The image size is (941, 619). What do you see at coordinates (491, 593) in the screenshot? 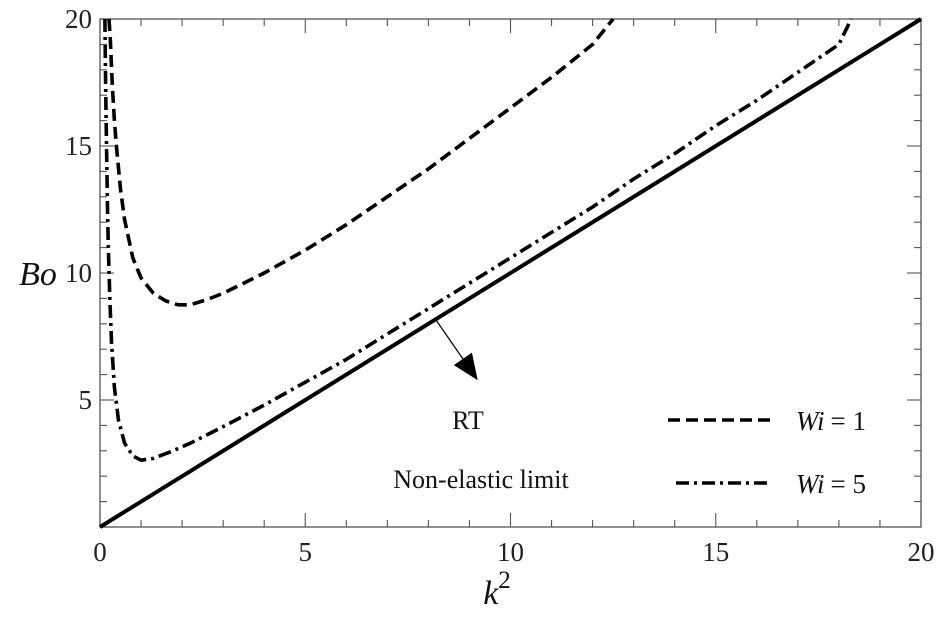
I see `x-axis-label-base: k` at bounding box center [491, 593].